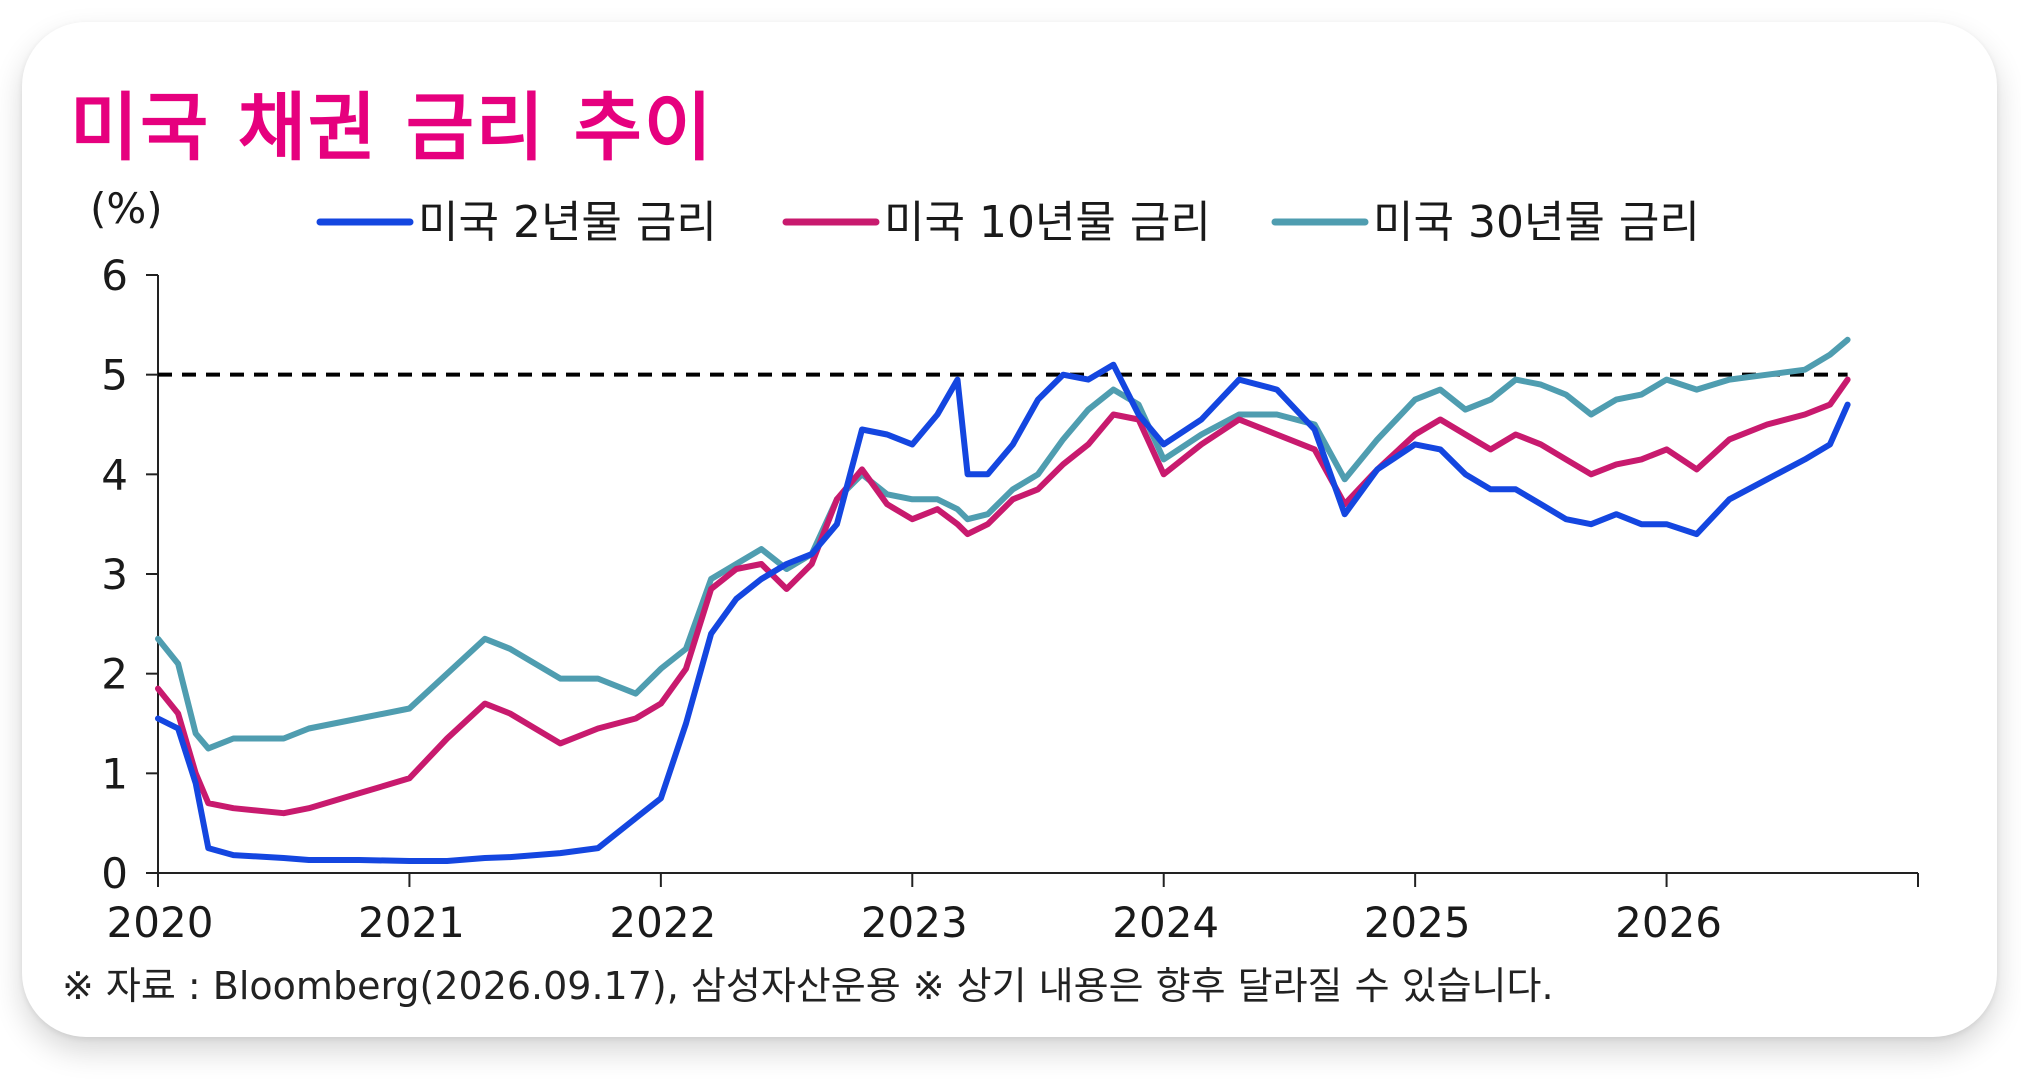 This screenshot has width=2021, height=1084. I want to click on x-tick-label: 2021, so click(411, 922).